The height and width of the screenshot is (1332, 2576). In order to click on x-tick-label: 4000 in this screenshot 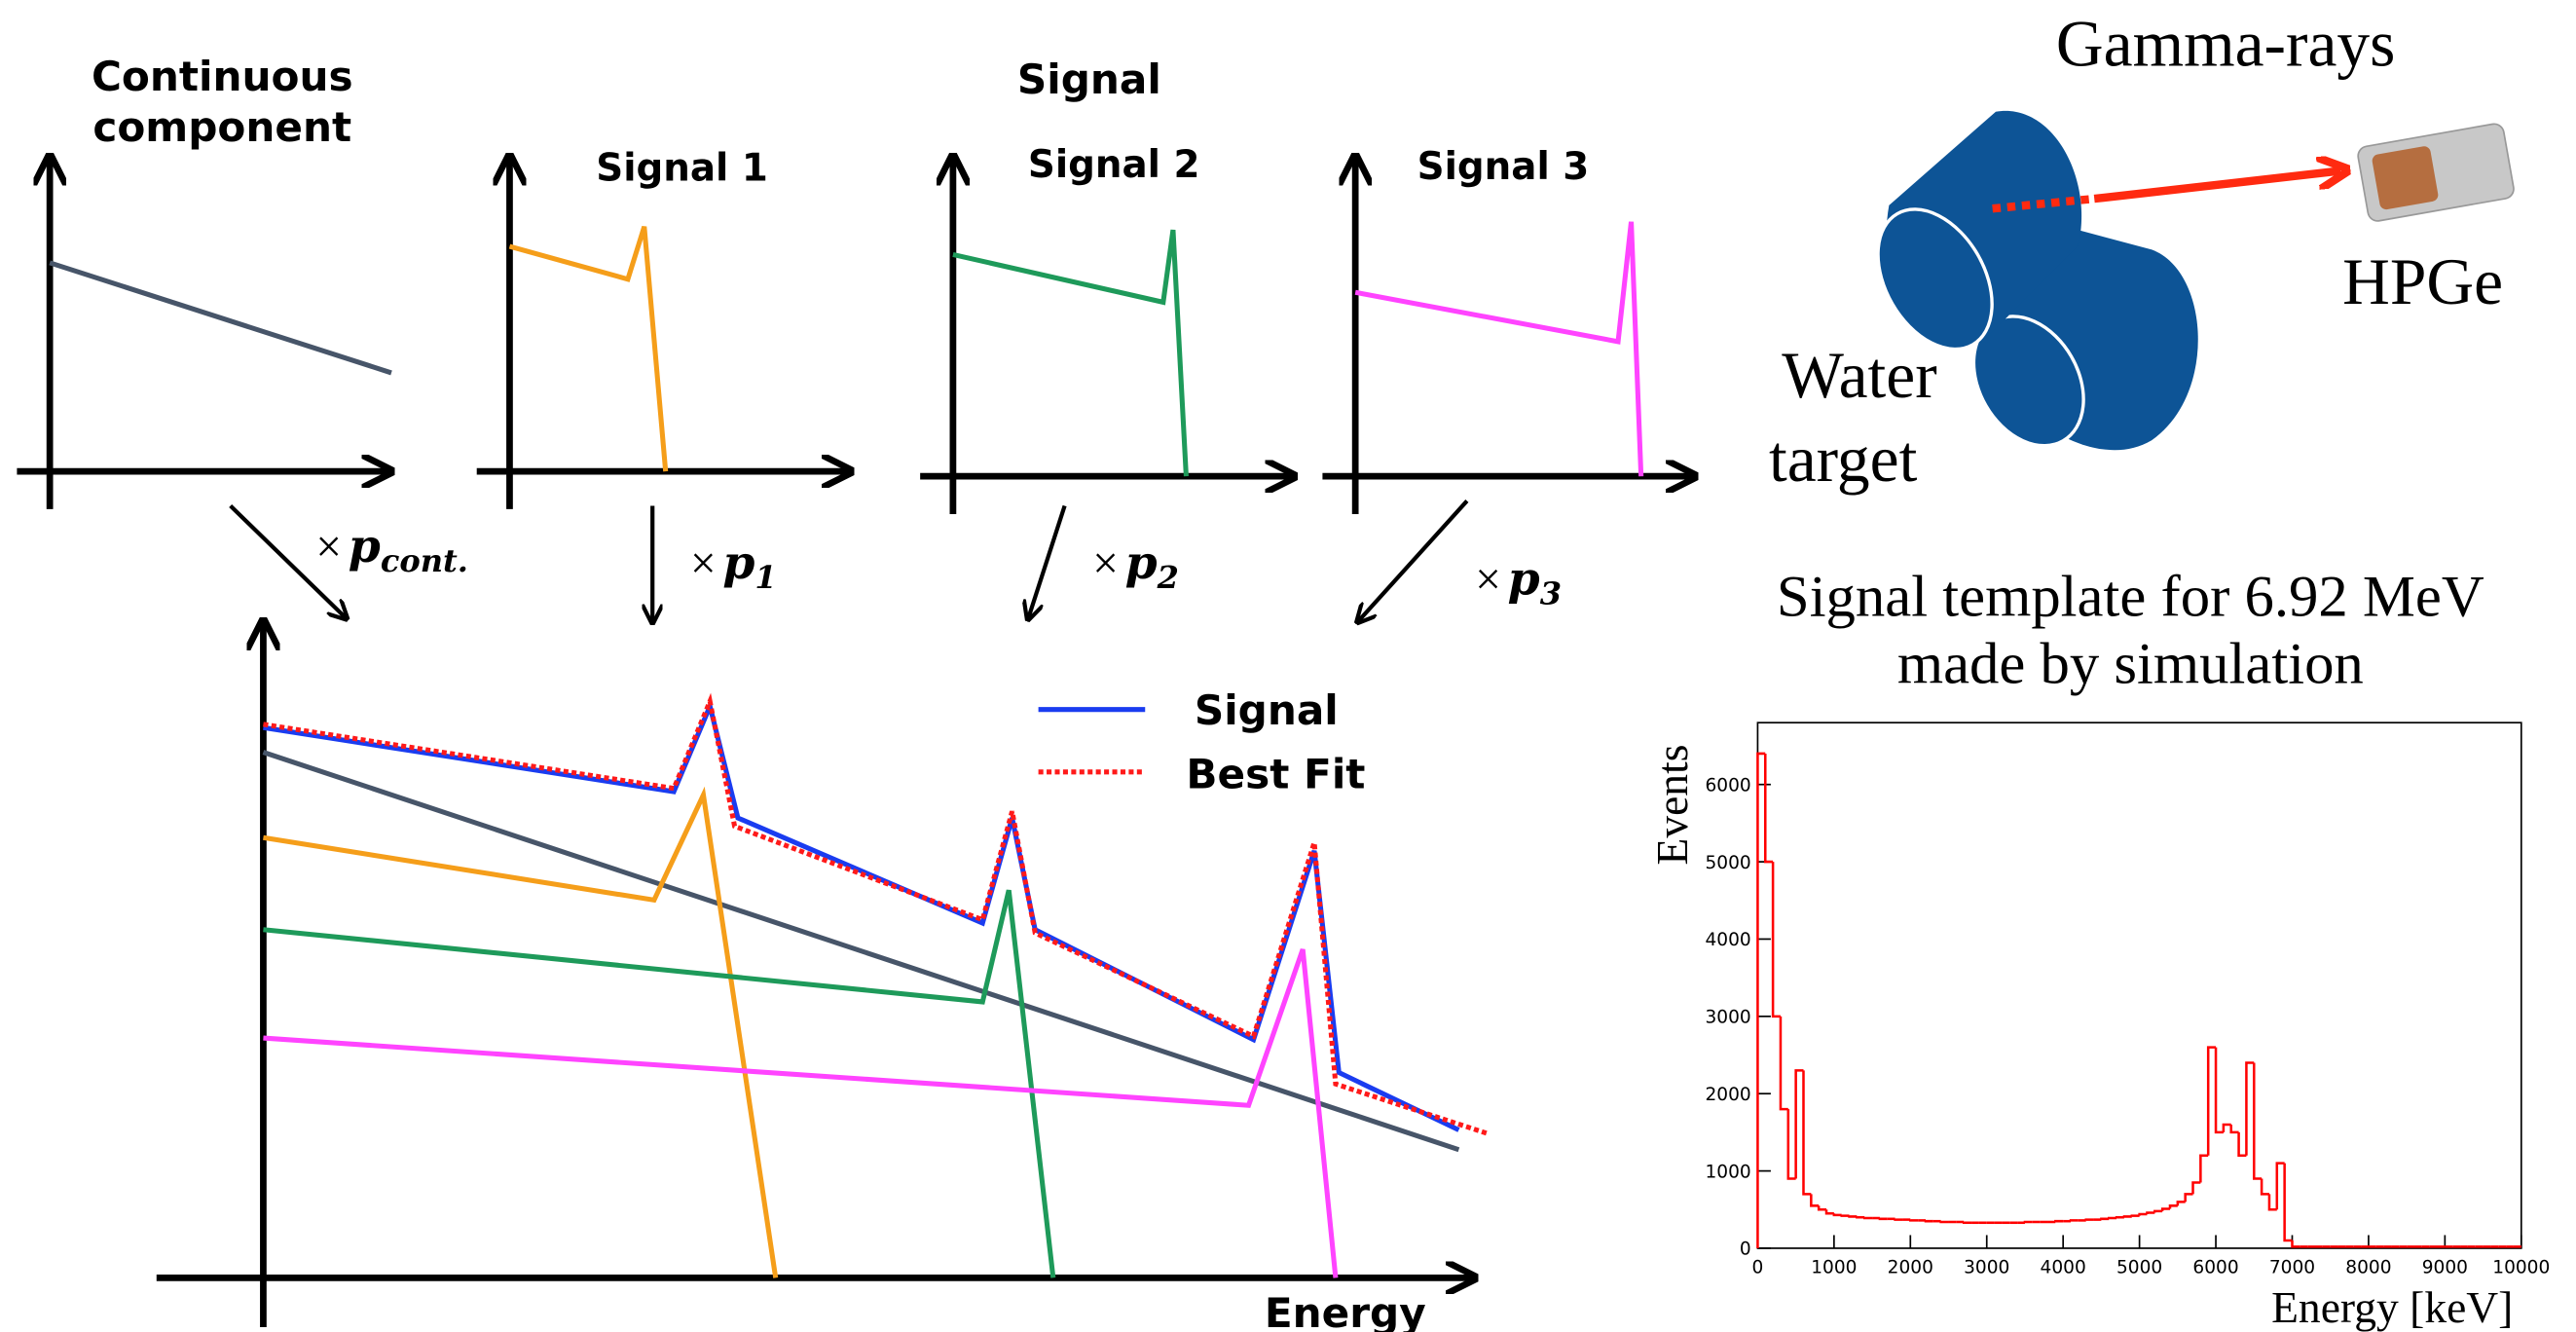, I will do `click(2063, 1267)`.